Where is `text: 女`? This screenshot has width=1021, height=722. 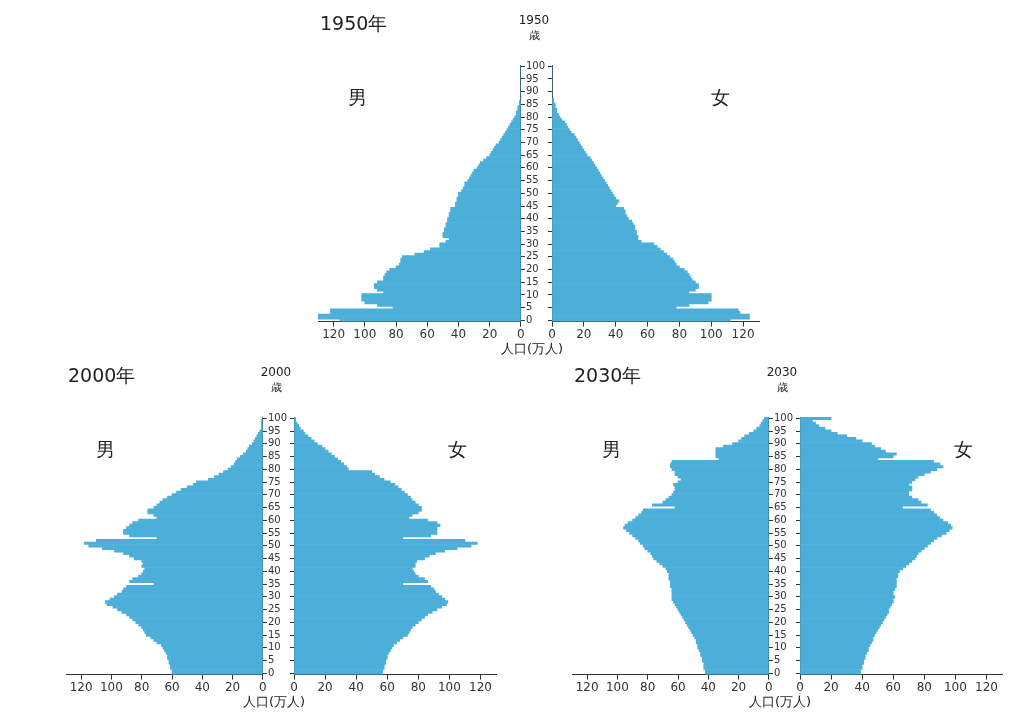 text: 女 is located at coordinates (720, 97).